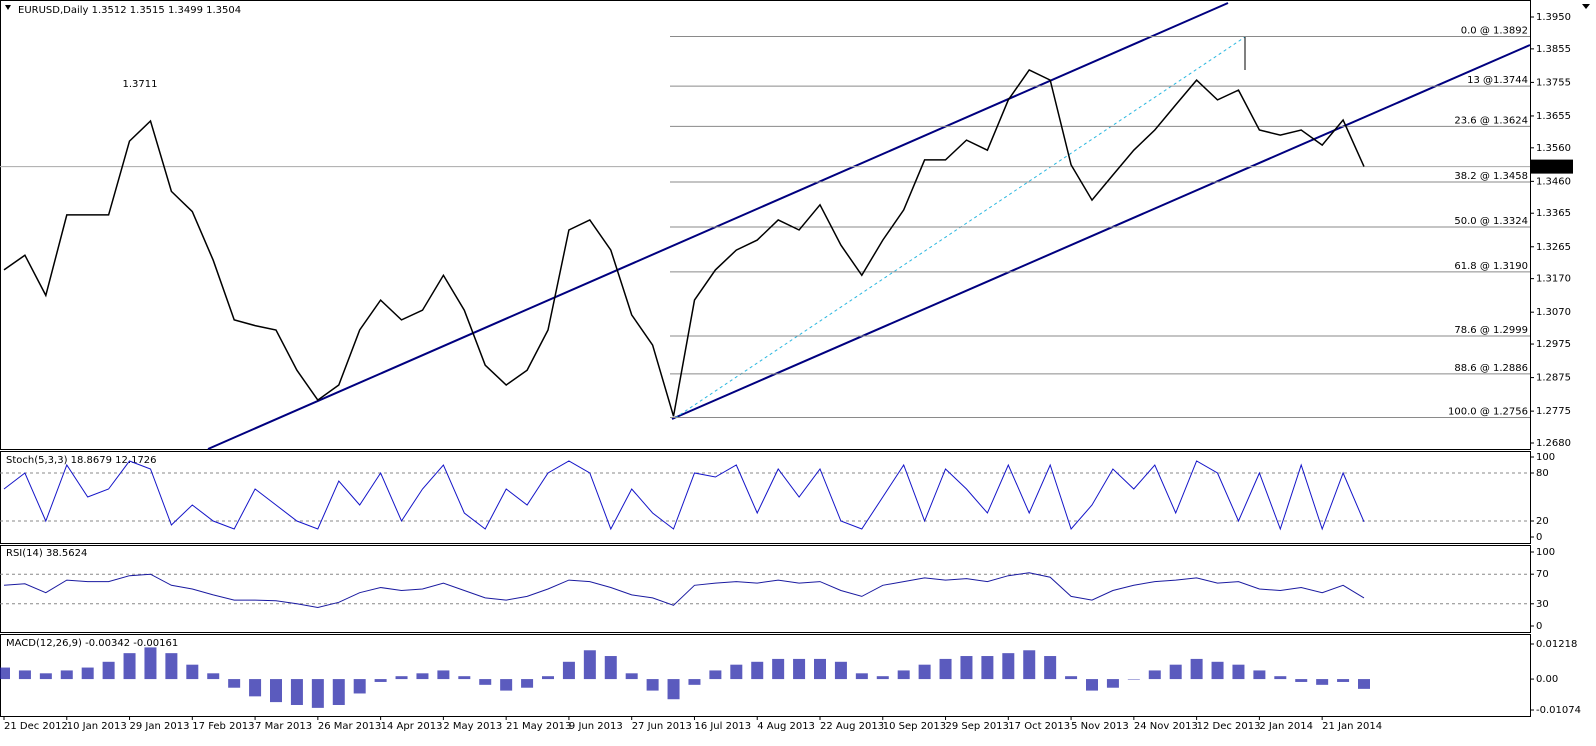  Describe the element at coordinates (1542, 604) in the screenshot. I see `y-tick-label: 30` at that location.